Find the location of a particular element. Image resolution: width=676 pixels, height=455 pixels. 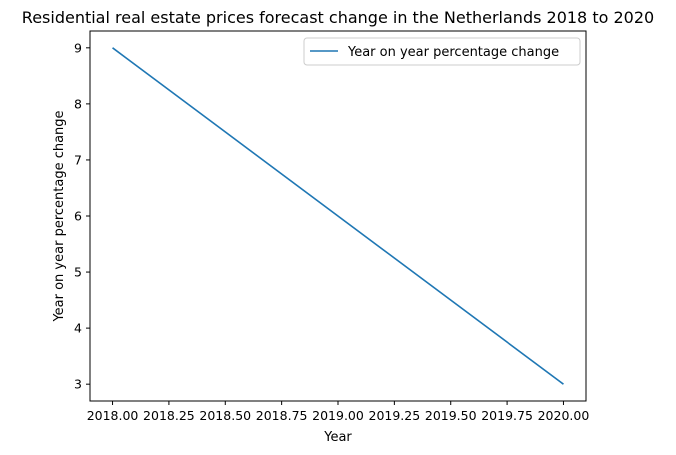

legend-box is located at coordinates (442, 51).